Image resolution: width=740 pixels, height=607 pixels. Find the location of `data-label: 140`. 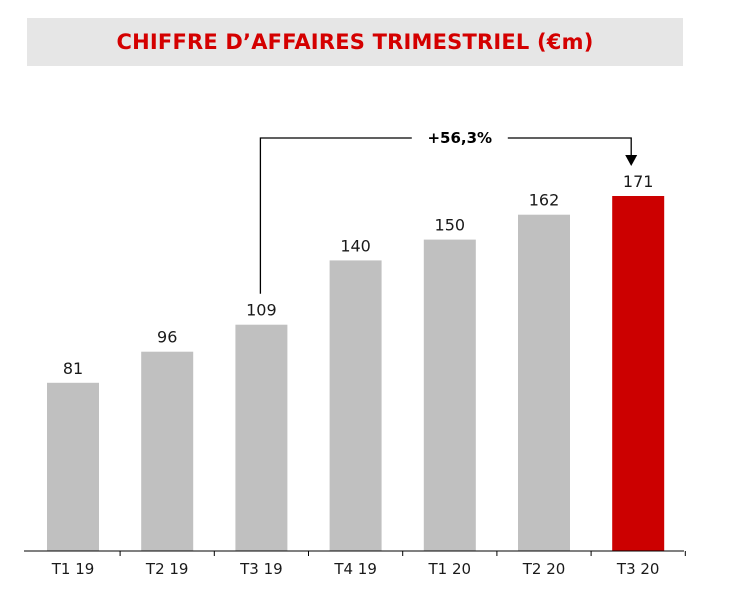

data-label: 140 is located at coordinates (355, 245).